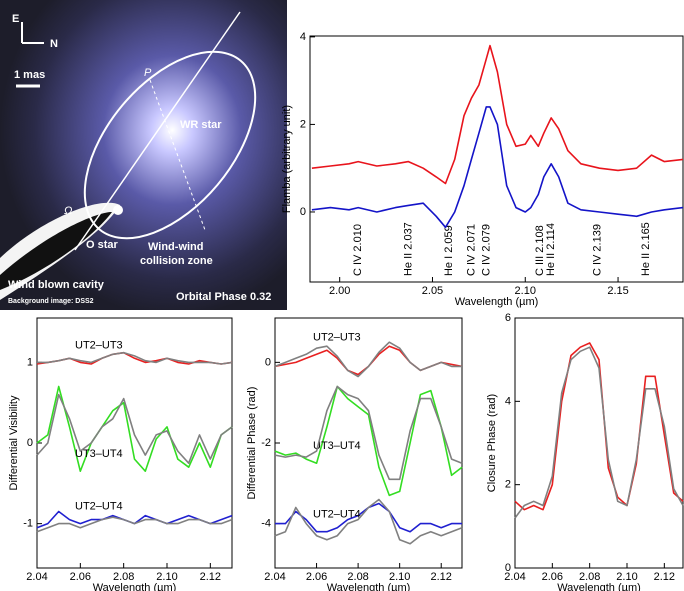 This screenshot has width=684, height=591. Describe the element at coordinates (408, 249) in the screenshot. I see `line-id: He II 2.037` at that location.